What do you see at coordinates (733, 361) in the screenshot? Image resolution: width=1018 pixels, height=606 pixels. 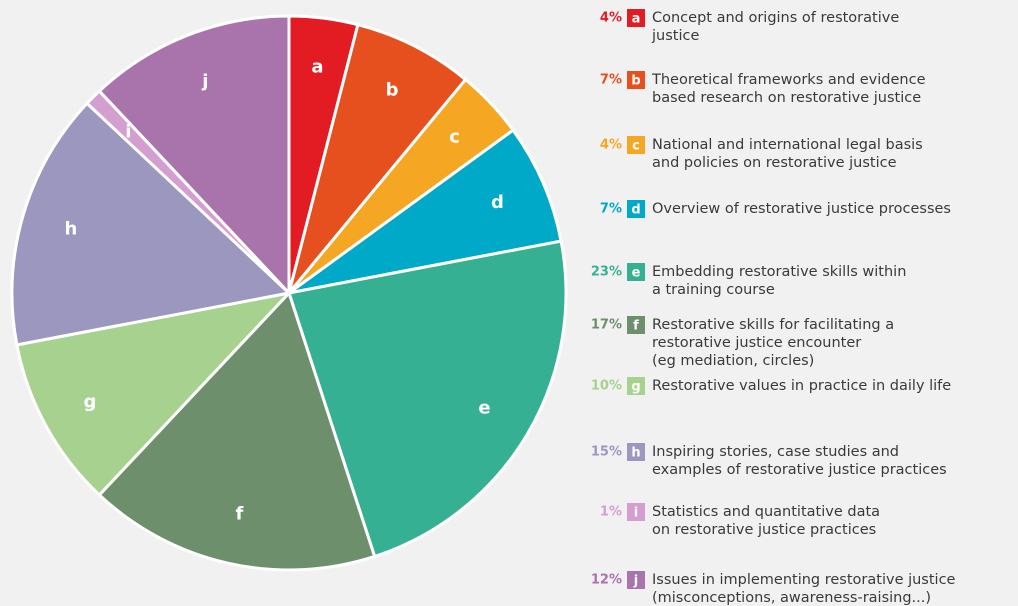 I see `legend-text: (eg mediation, circles)` at bounding box center [733, 361].